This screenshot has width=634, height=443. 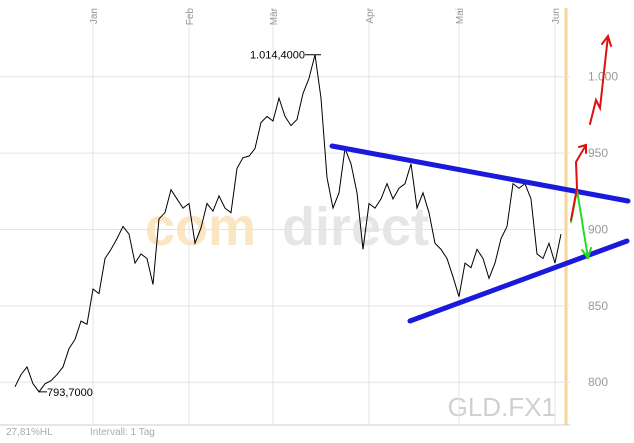 I want to click on y-tick-label: 900, so click(x=598, y=229).